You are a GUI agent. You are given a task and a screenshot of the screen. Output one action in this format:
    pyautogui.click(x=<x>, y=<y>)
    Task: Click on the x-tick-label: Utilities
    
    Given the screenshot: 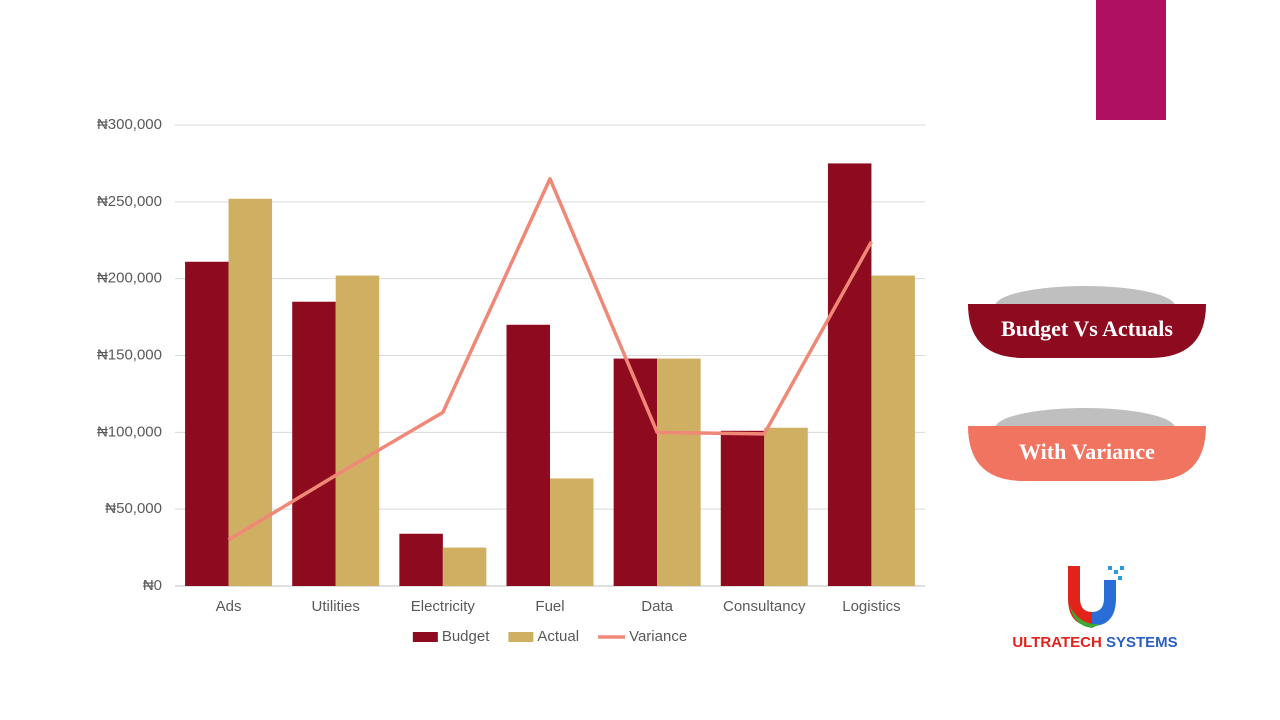 What is the action you would take?
    pyautogui.click(x=336, y=606)
    